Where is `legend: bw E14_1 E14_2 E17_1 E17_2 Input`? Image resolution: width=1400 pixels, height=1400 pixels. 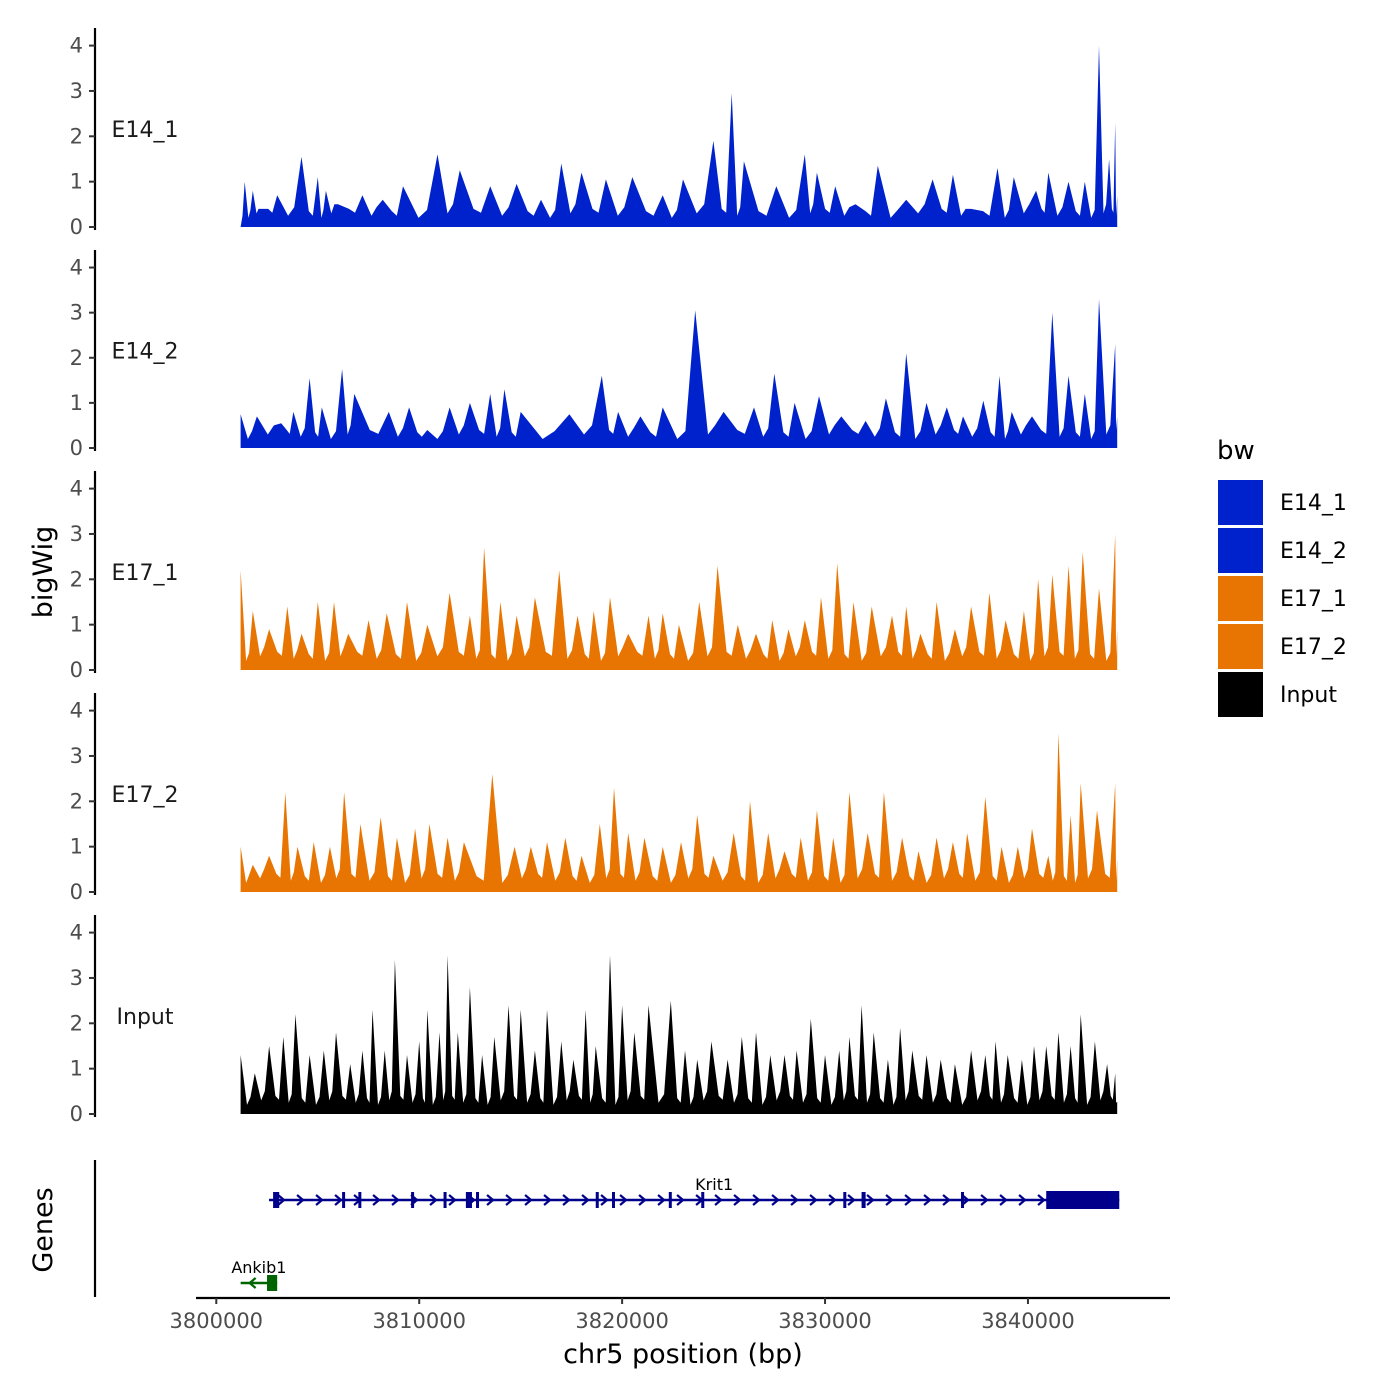
legend: bw E14_1 E14_2 E17_1 E17_2 Input is located at coordinates (1282, 576).